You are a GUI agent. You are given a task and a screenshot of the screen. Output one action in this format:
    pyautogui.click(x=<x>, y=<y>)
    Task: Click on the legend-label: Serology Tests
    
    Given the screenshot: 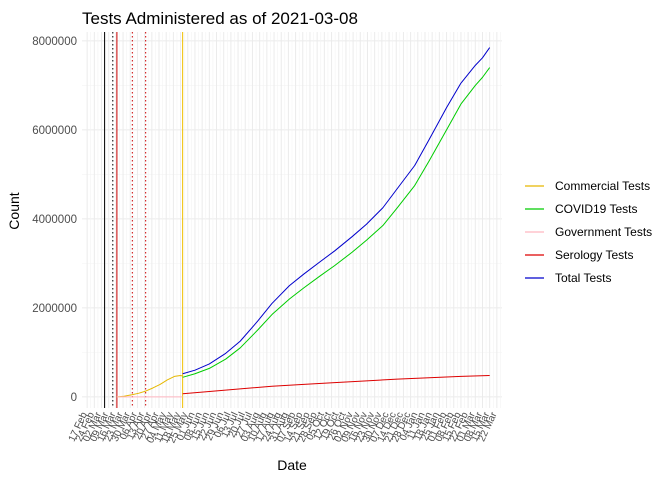 What is the action you would take?
    pyautogui.click(x=594, y=255)
    